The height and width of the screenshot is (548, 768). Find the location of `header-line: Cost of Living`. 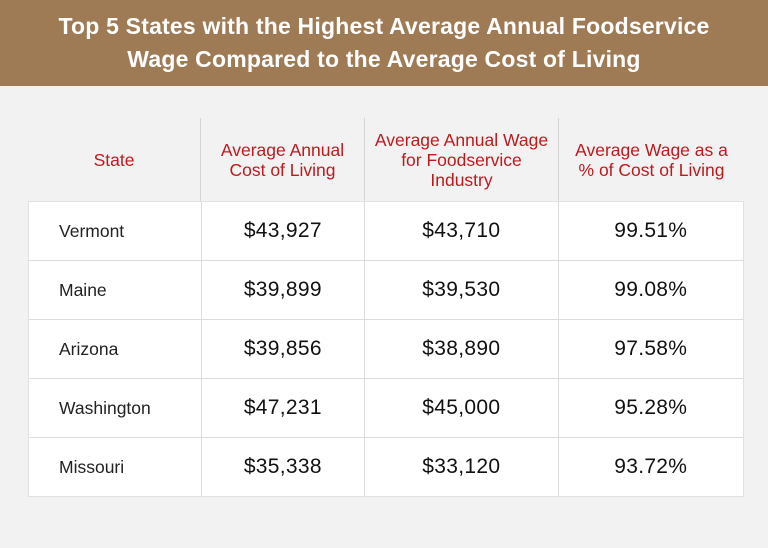

header-line: Cost of Living is located at coordinates (282, 169).